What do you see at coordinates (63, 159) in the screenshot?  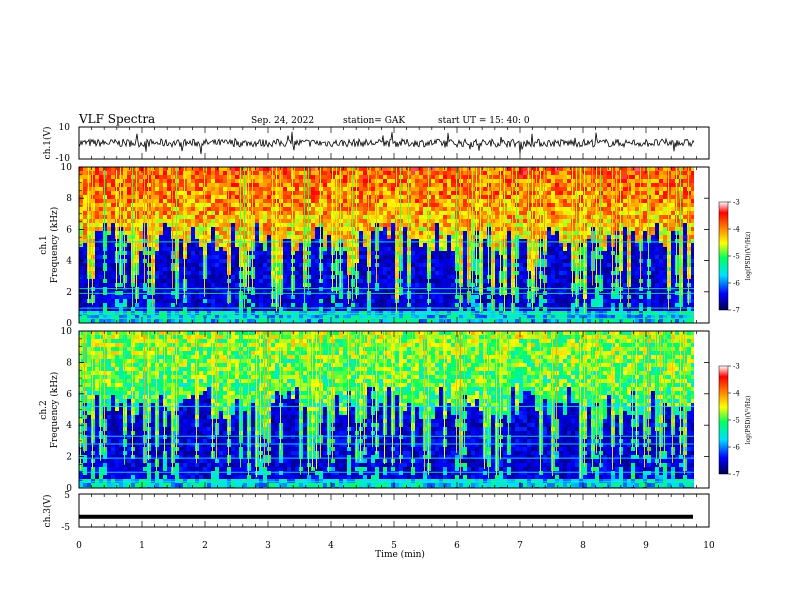 I see `waveform-ch1-ytick-bottom: -10` at bounding box center [63, 159].